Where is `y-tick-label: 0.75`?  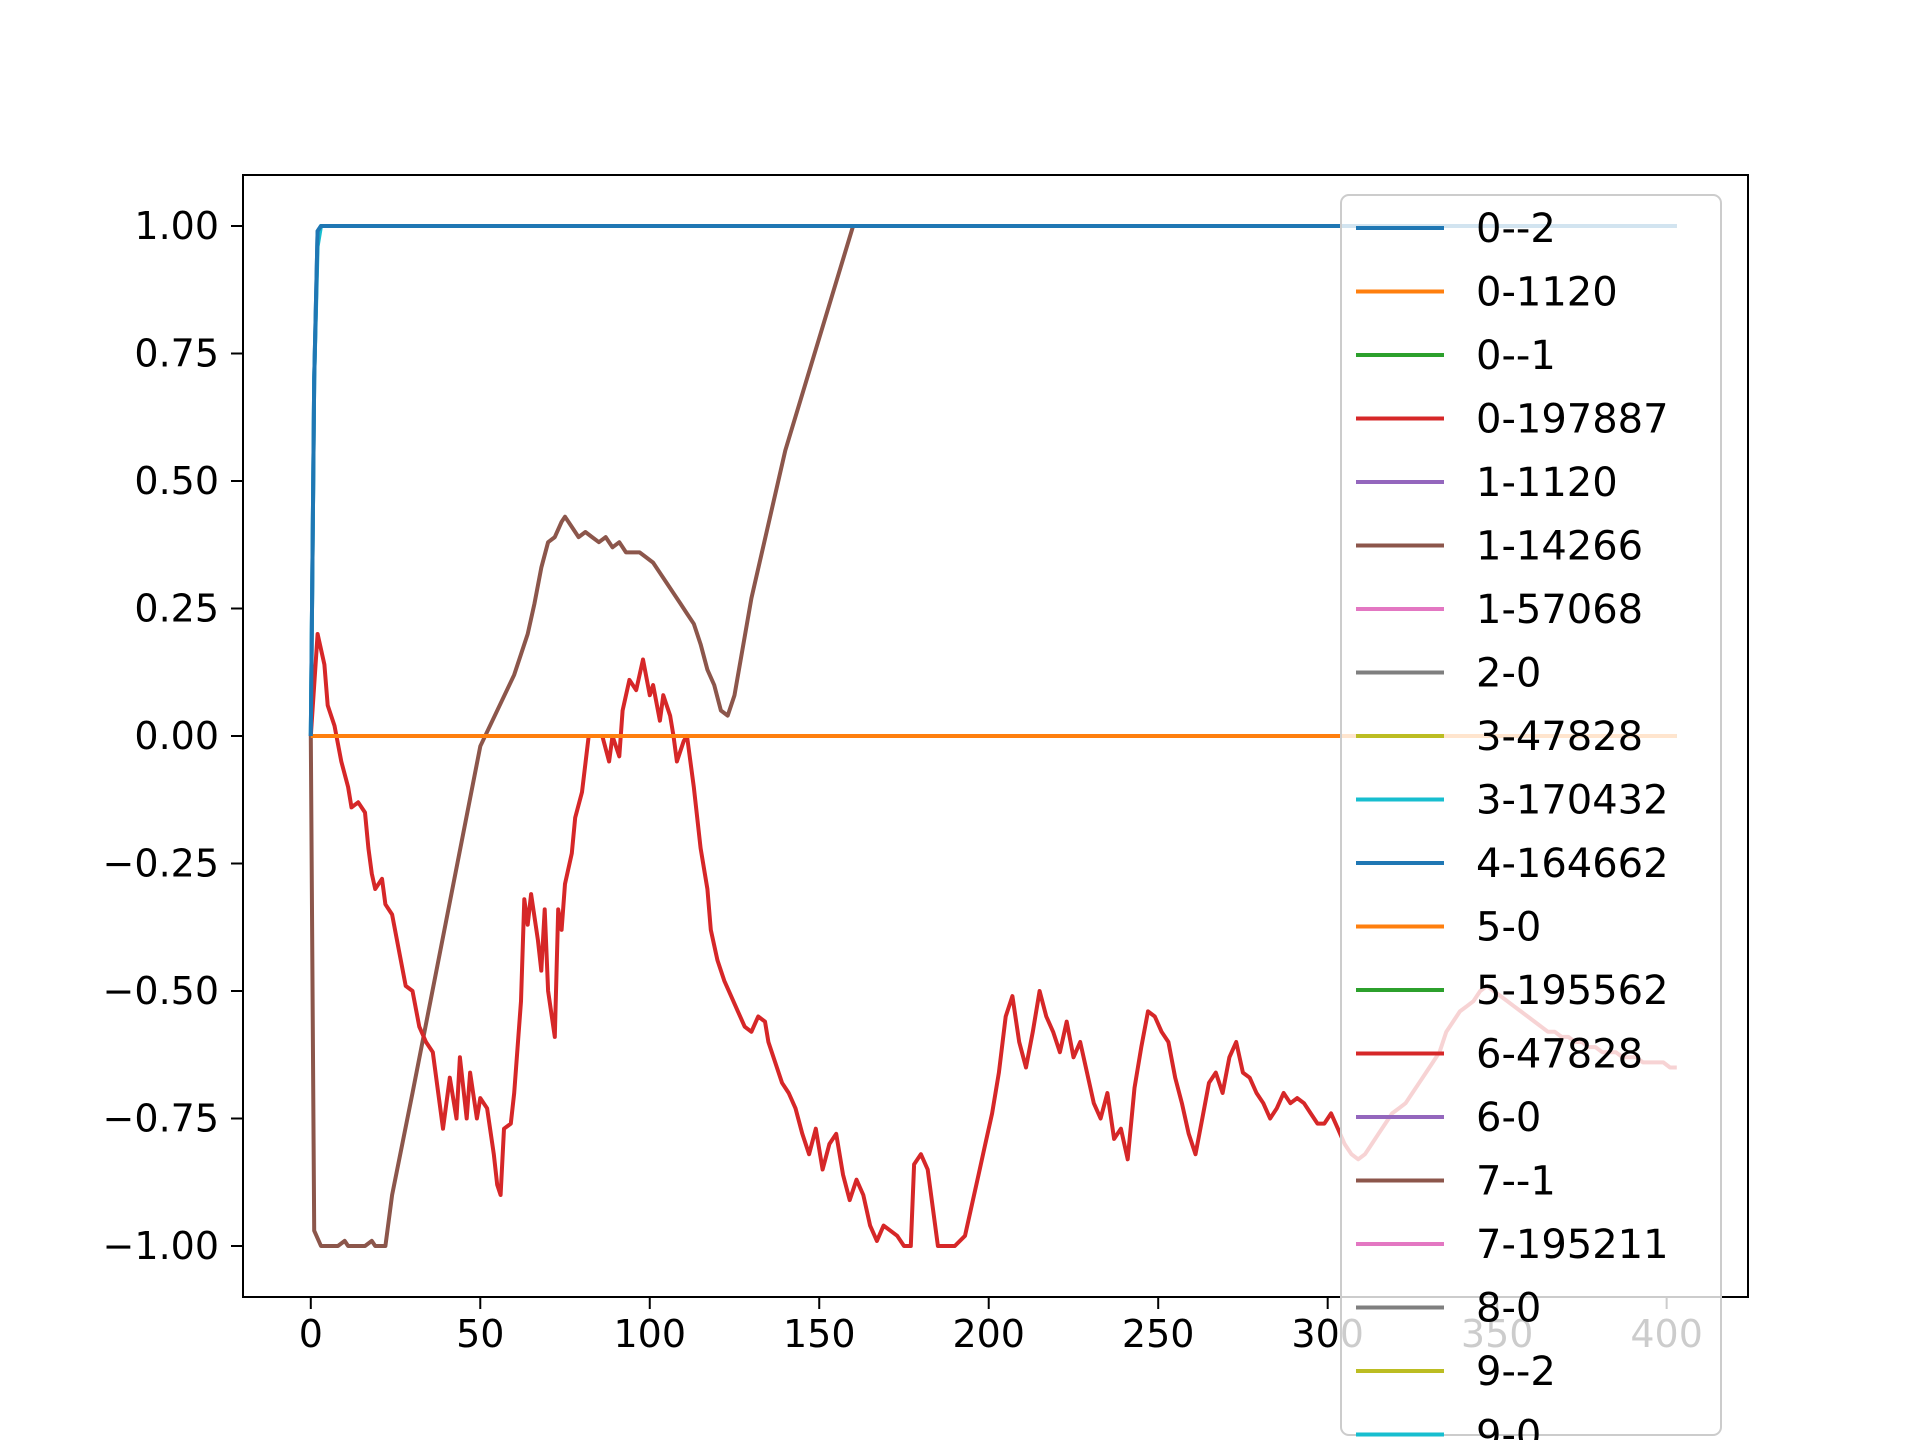
y-tick-label: 0.75 is located at coordinates (176, 354).